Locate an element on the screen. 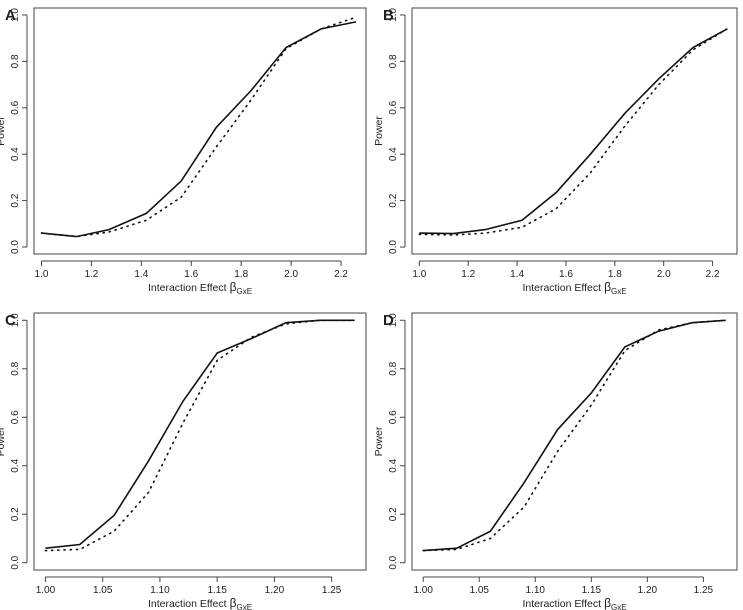 This screenshot has width=743, height=610. panel-letter: A is located at coordinates (10, 15).